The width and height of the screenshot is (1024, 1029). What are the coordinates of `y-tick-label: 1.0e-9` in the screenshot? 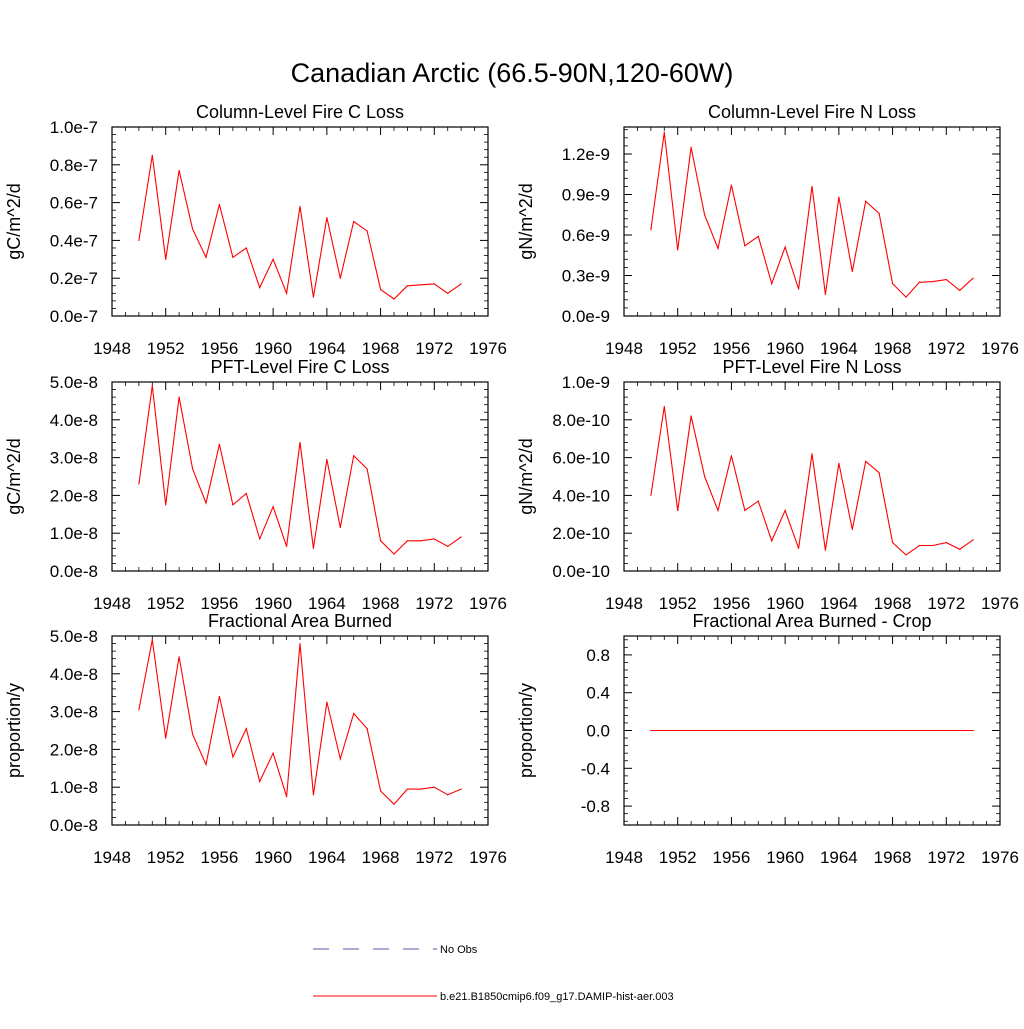 It's located at (586, 382).